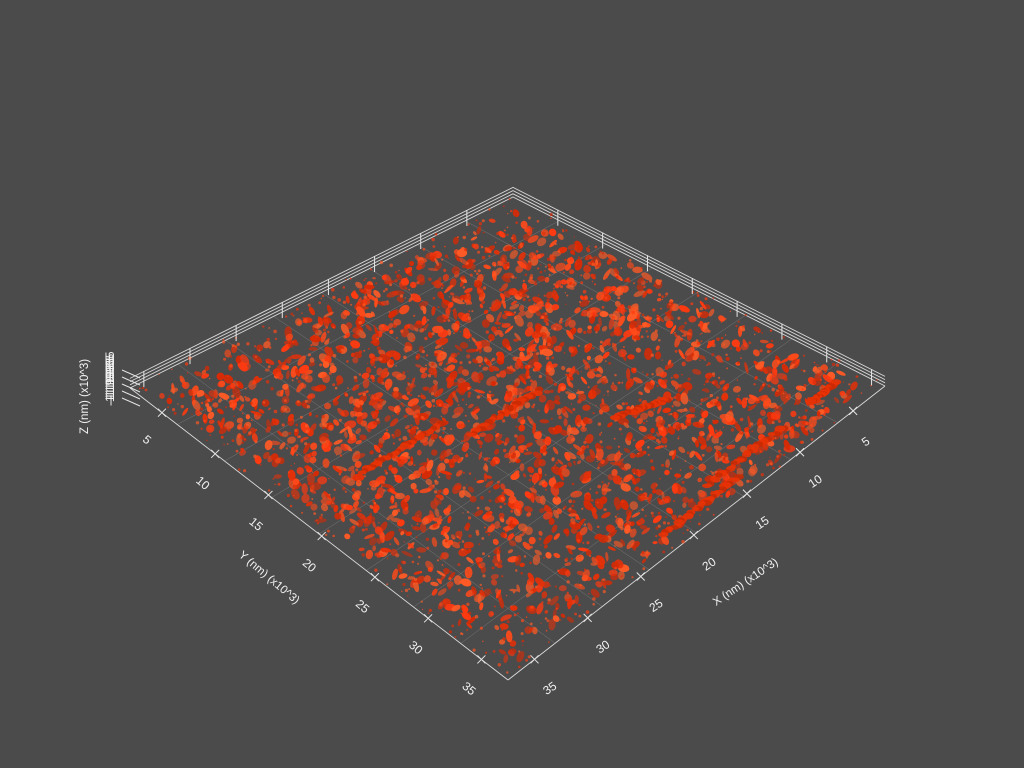 This screenshot has height=768, width=1024. I want to click on x-tick-mark, so click(534, 659).